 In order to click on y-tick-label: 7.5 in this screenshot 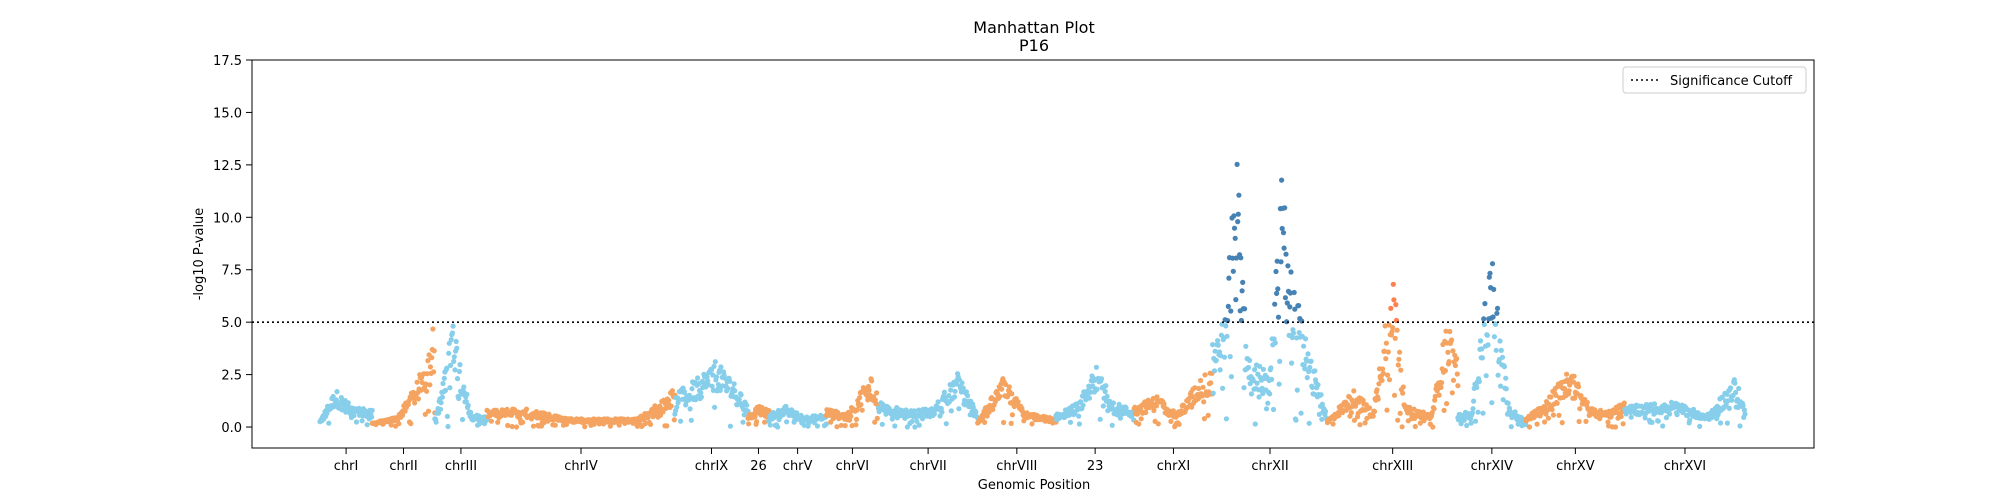, I will do `click(231, 271)`.